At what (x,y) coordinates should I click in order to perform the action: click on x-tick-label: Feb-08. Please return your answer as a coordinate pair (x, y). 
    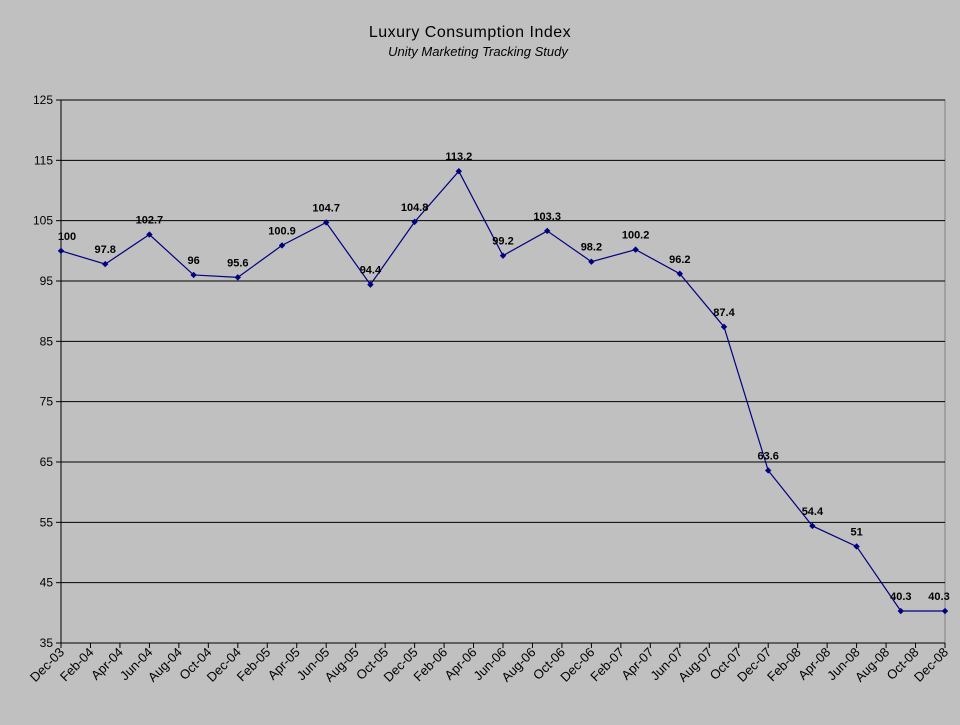
    Looking at the image, I should click on (784, 665).